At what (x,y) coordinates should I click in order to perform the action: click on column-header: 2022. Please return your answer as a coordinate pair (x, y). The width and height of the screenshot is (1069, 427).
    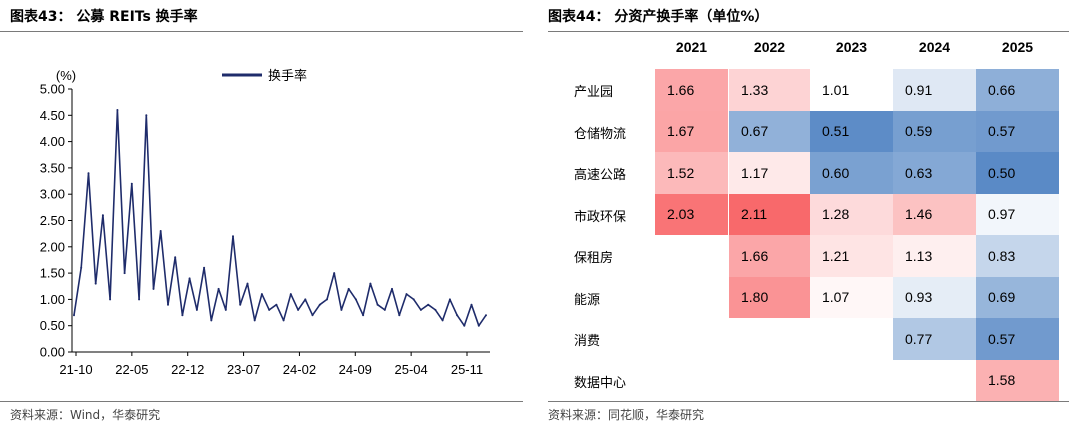
    Looking at the image, I should click on (769, 47).